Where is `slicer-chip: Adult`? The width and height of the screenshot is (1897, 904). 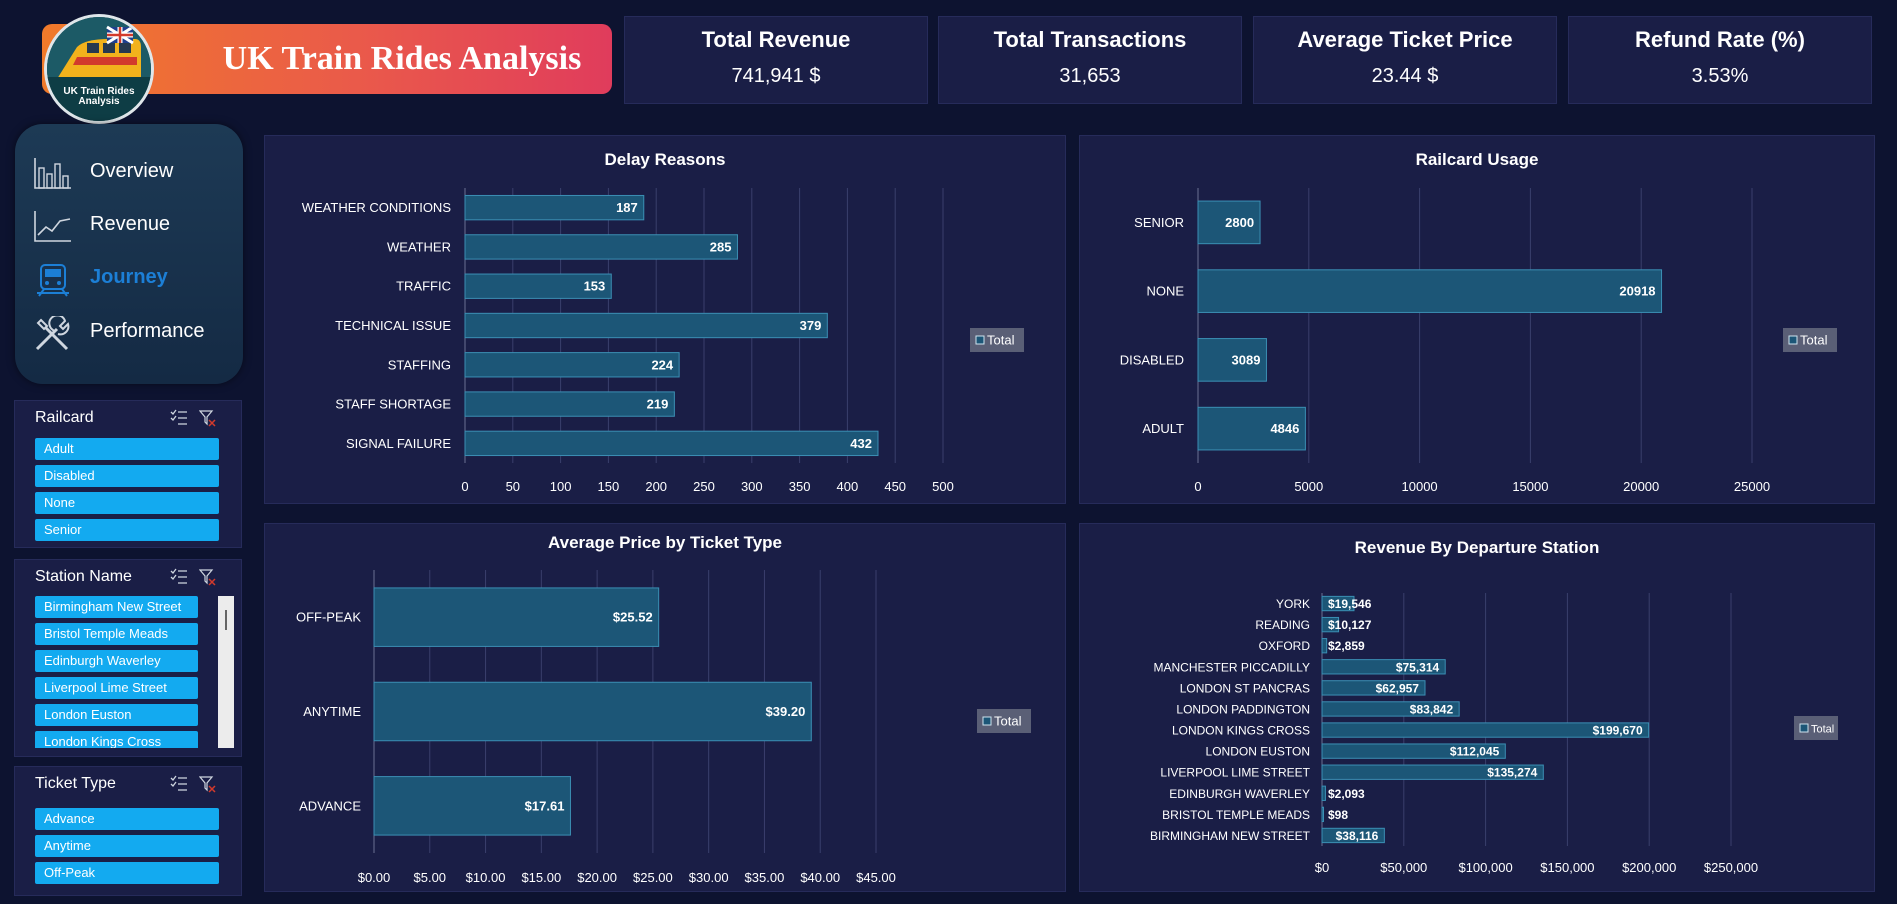
slicer-chip: Adult is located at coordinates (127, 449).